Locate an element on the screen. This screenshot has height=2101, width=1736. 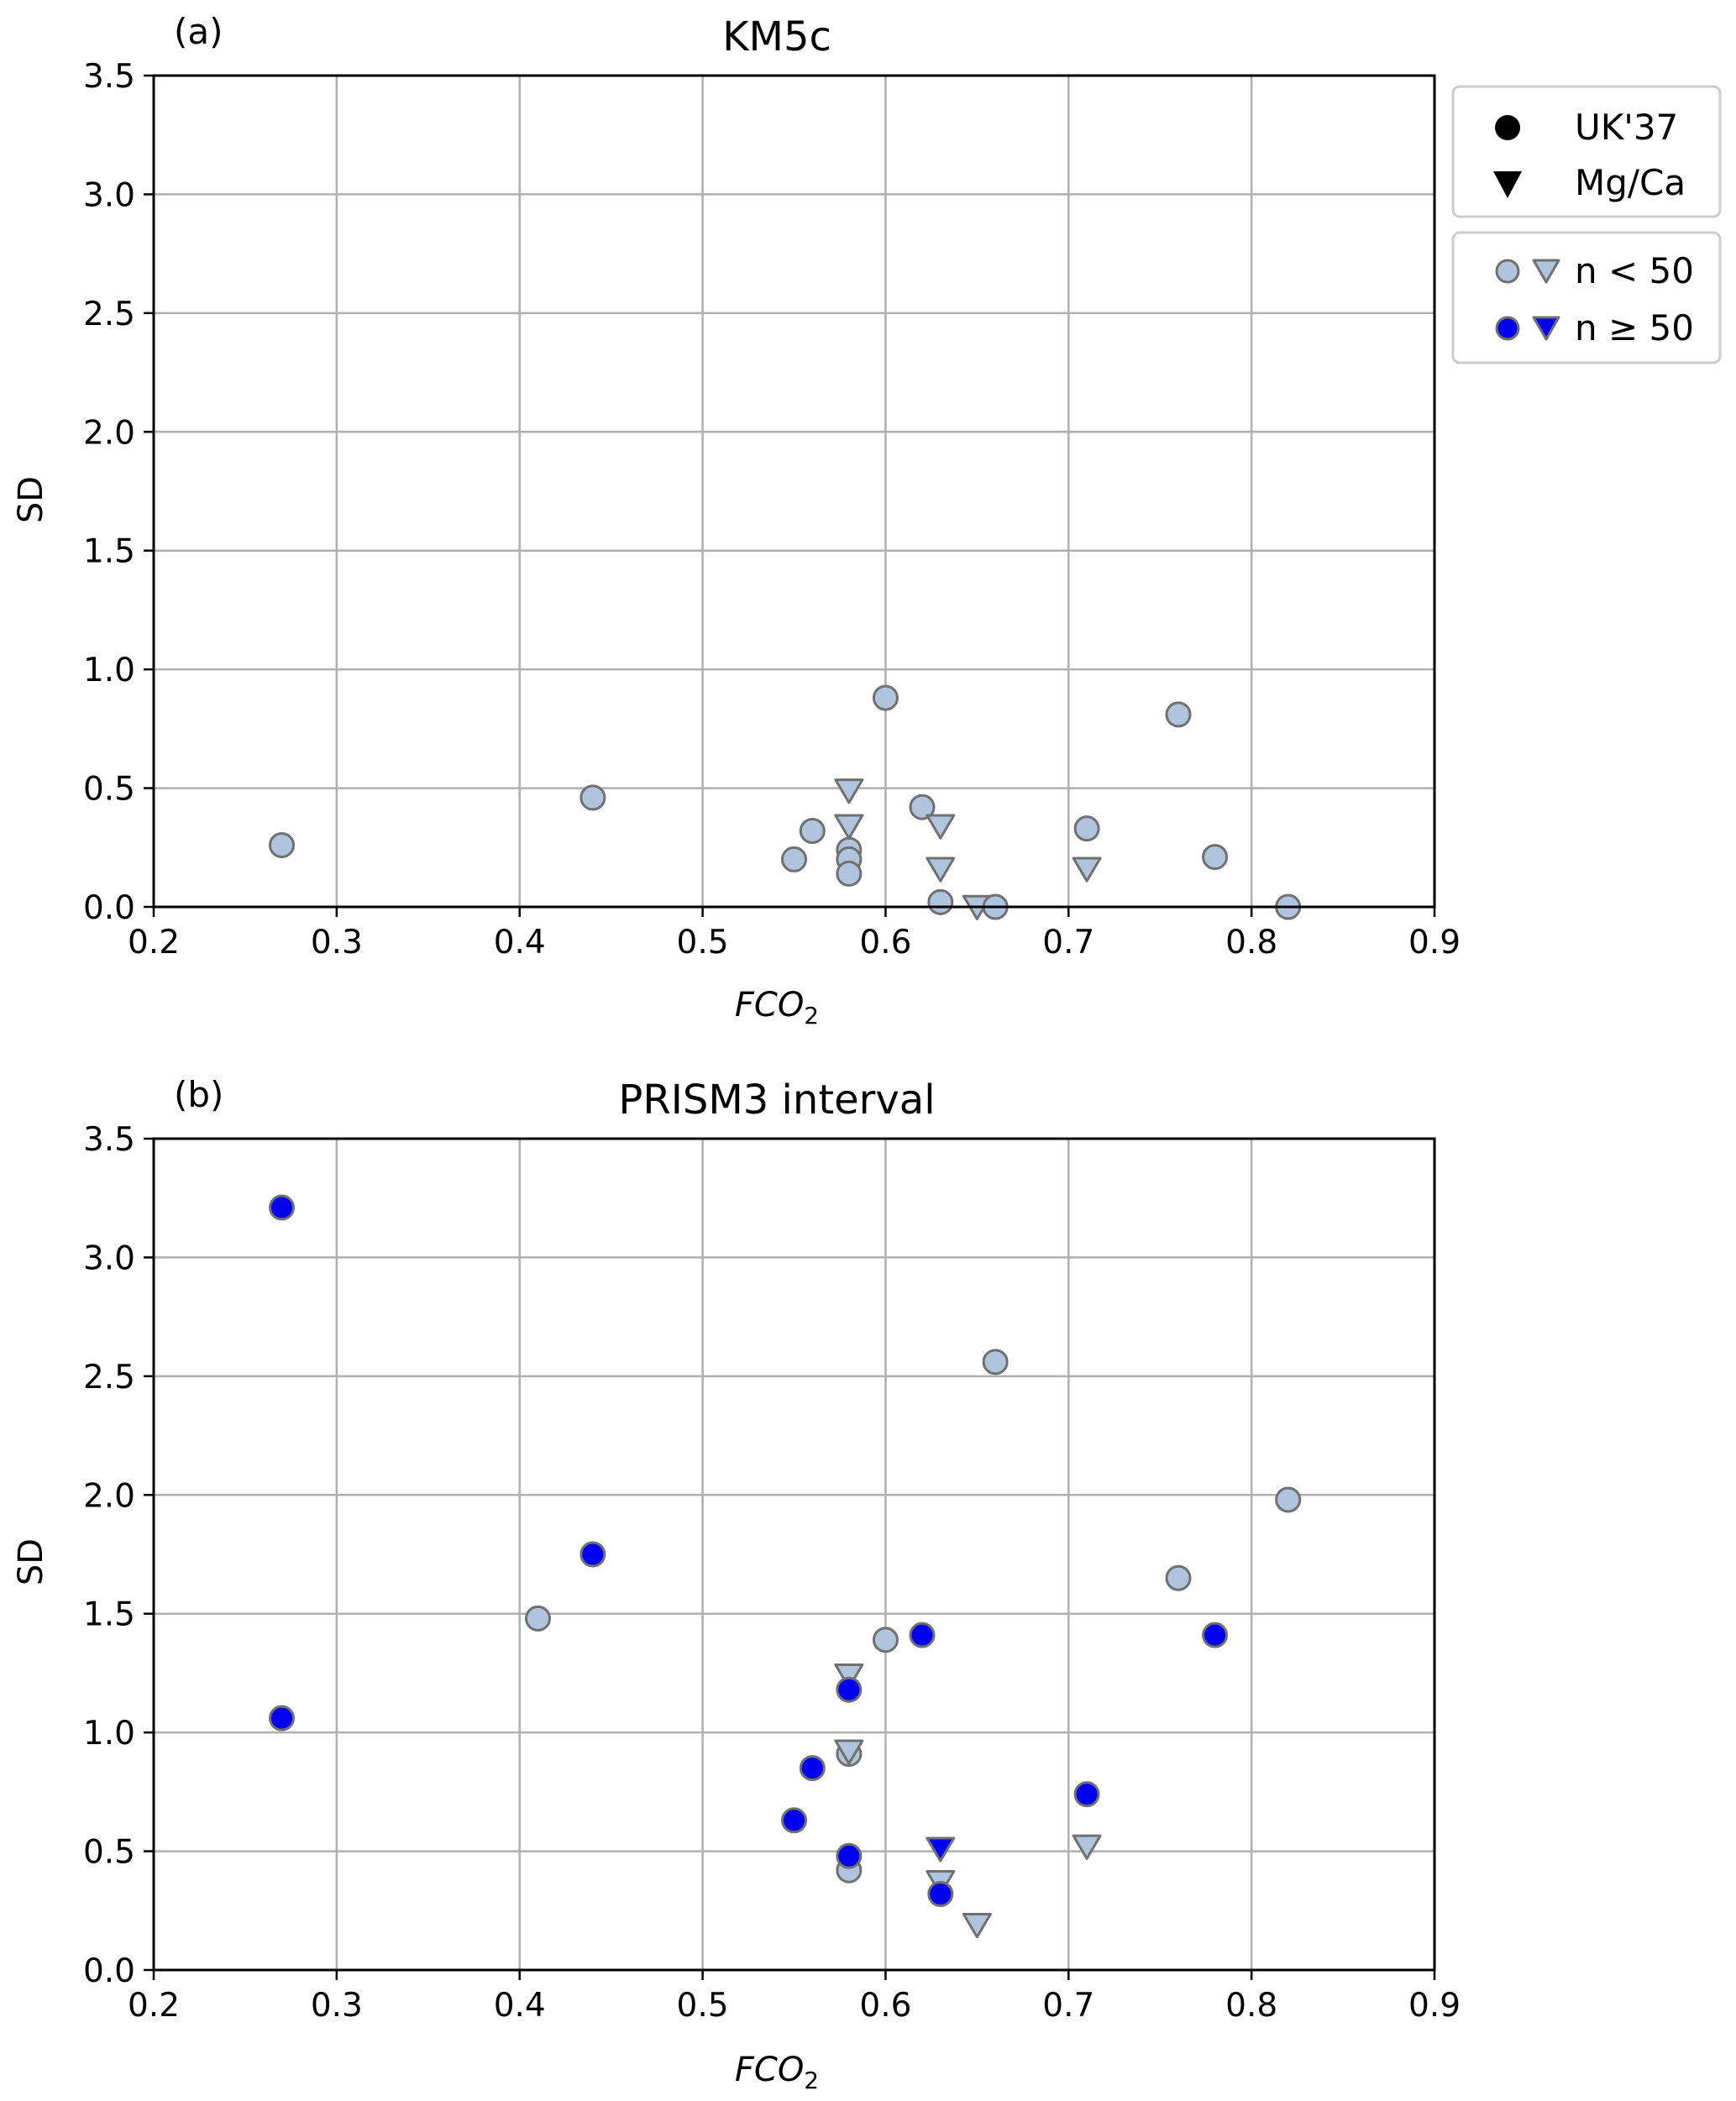
panel-label-a: (a) is located at coordinates (198, 31).